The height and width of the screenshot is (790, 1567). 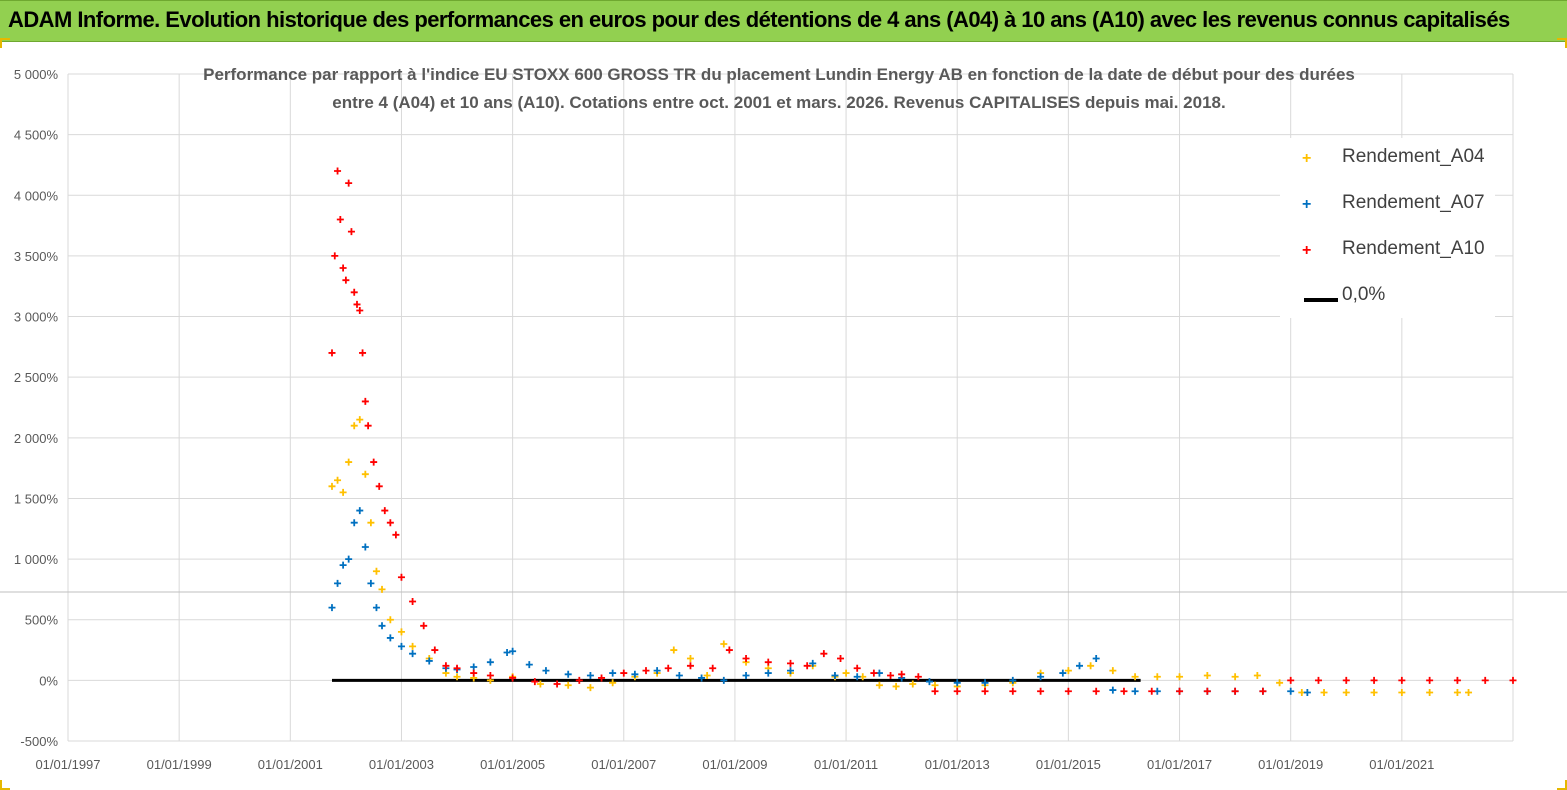 What do you see at coordinates (1387, 253) in the screenshot?
I see `legend-item-a10: + Rendement_A10` at bounding box center [1387, 253].